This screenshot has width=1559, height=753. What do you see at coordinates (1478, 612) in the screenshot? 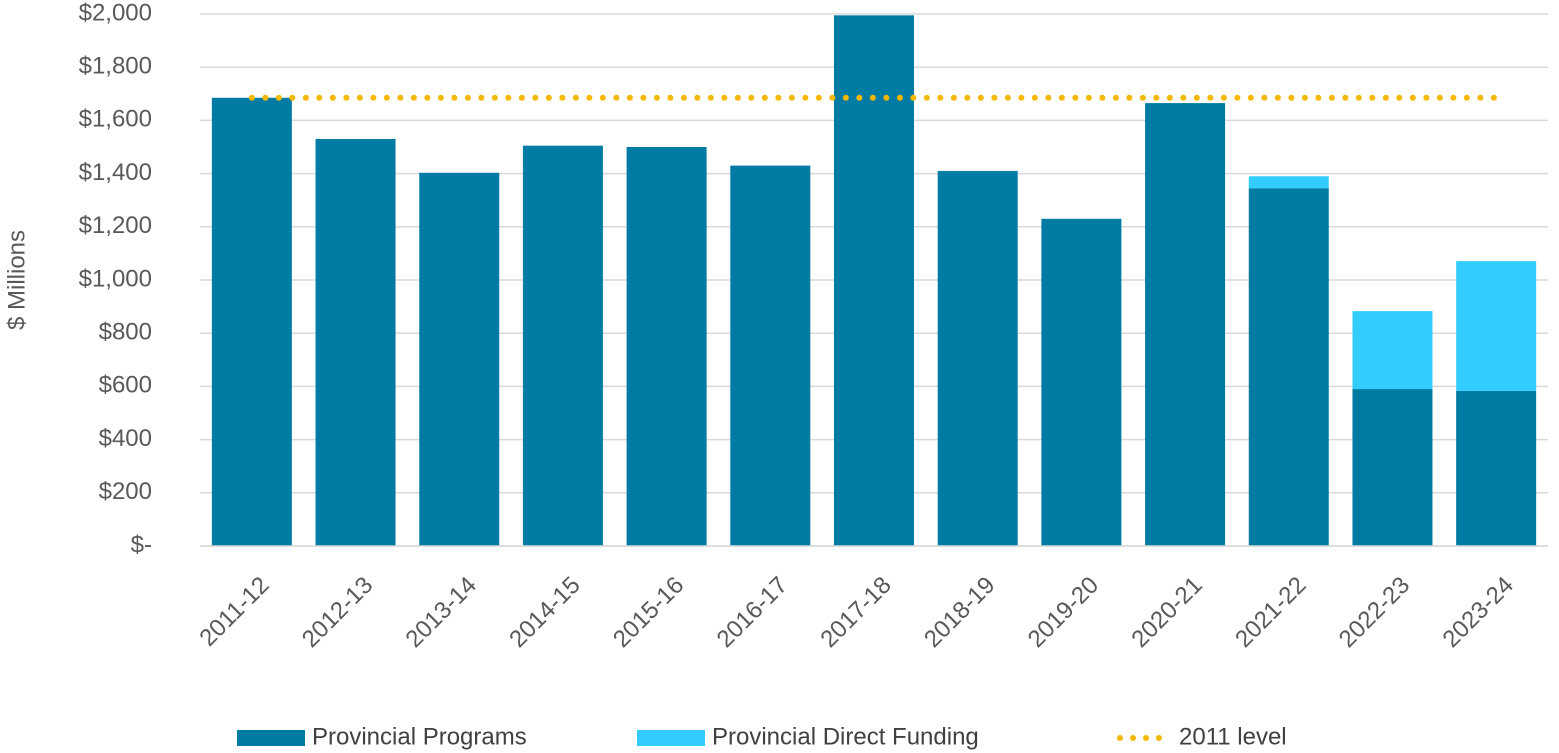
I see `x-tick-label: 2023-24` at bounding box center [1478, 612].